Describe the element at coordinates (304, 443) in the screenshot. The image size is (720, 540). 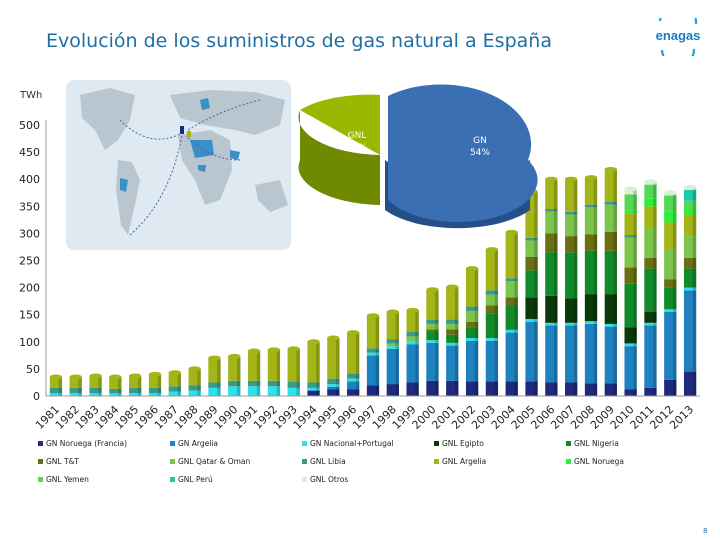
I see `legend-swatch` at that location.